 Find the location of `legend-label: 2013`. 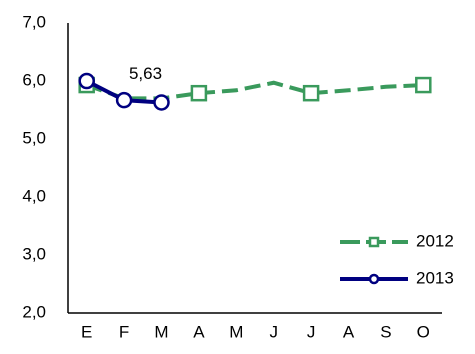

legend-label: 2013 is located at coordinates (435, 277).